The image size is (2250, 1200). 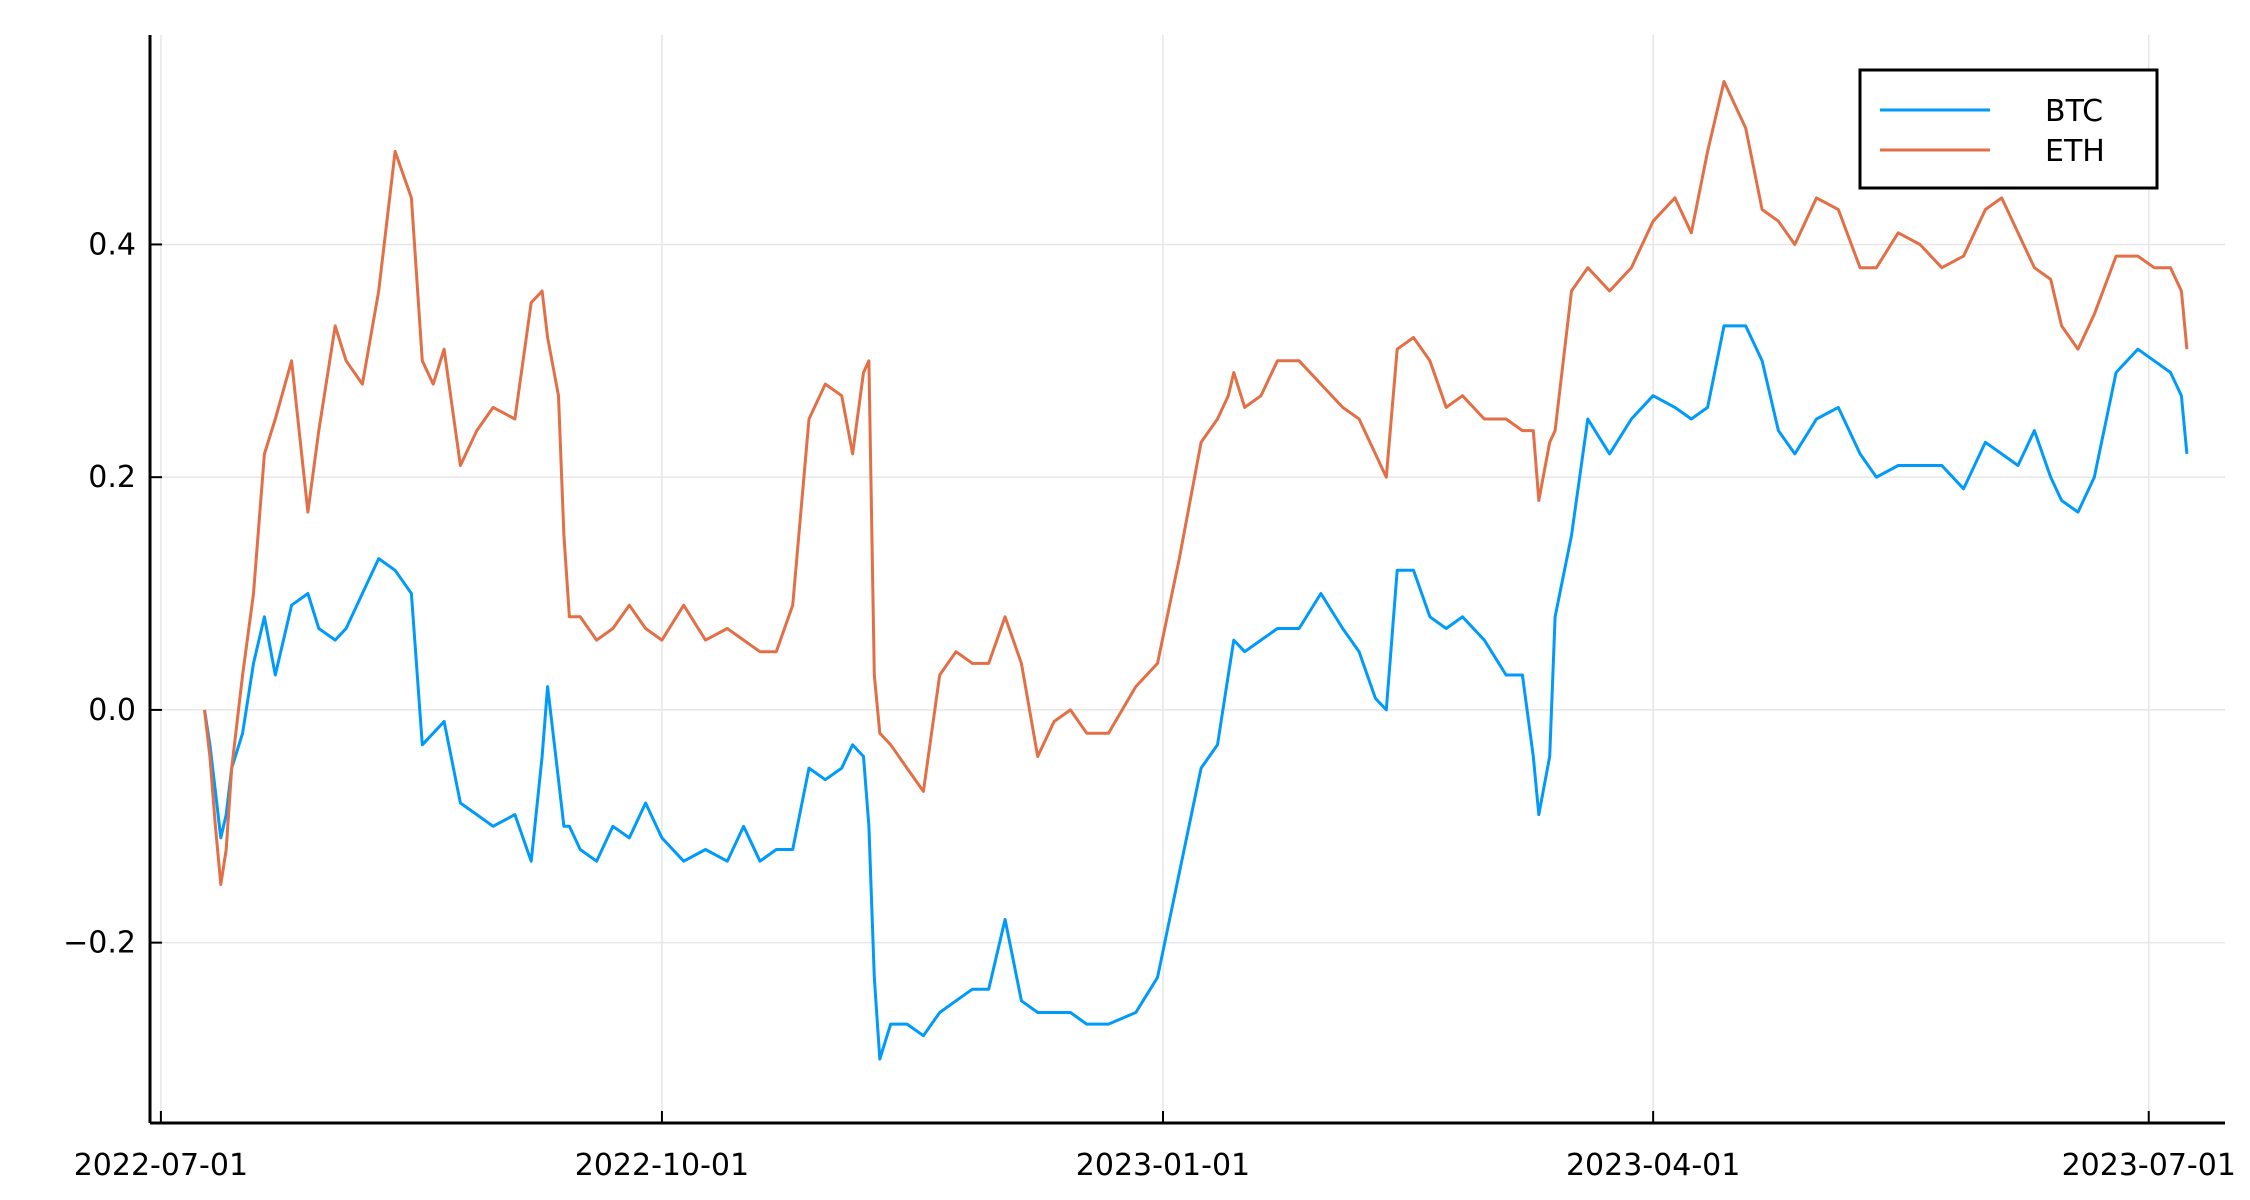 I want to click on y-tick-label: 0.0, so click(x=112, y=710).